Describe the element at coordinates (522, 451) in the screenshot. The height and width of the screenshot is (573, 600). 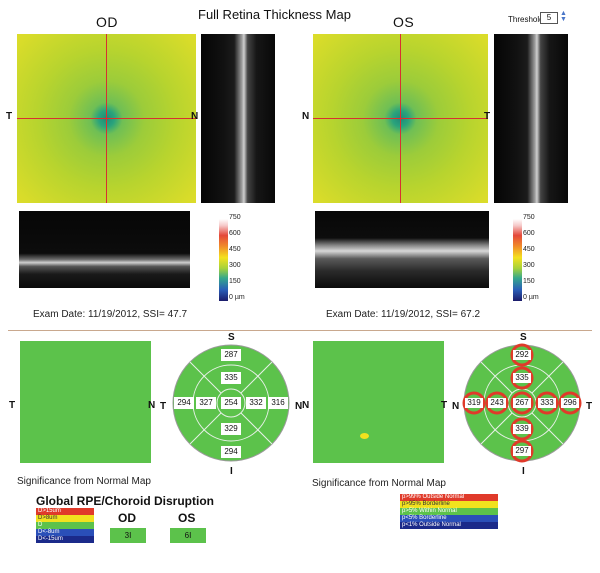
I see `os-outer-inferior-value: 297` at that location.